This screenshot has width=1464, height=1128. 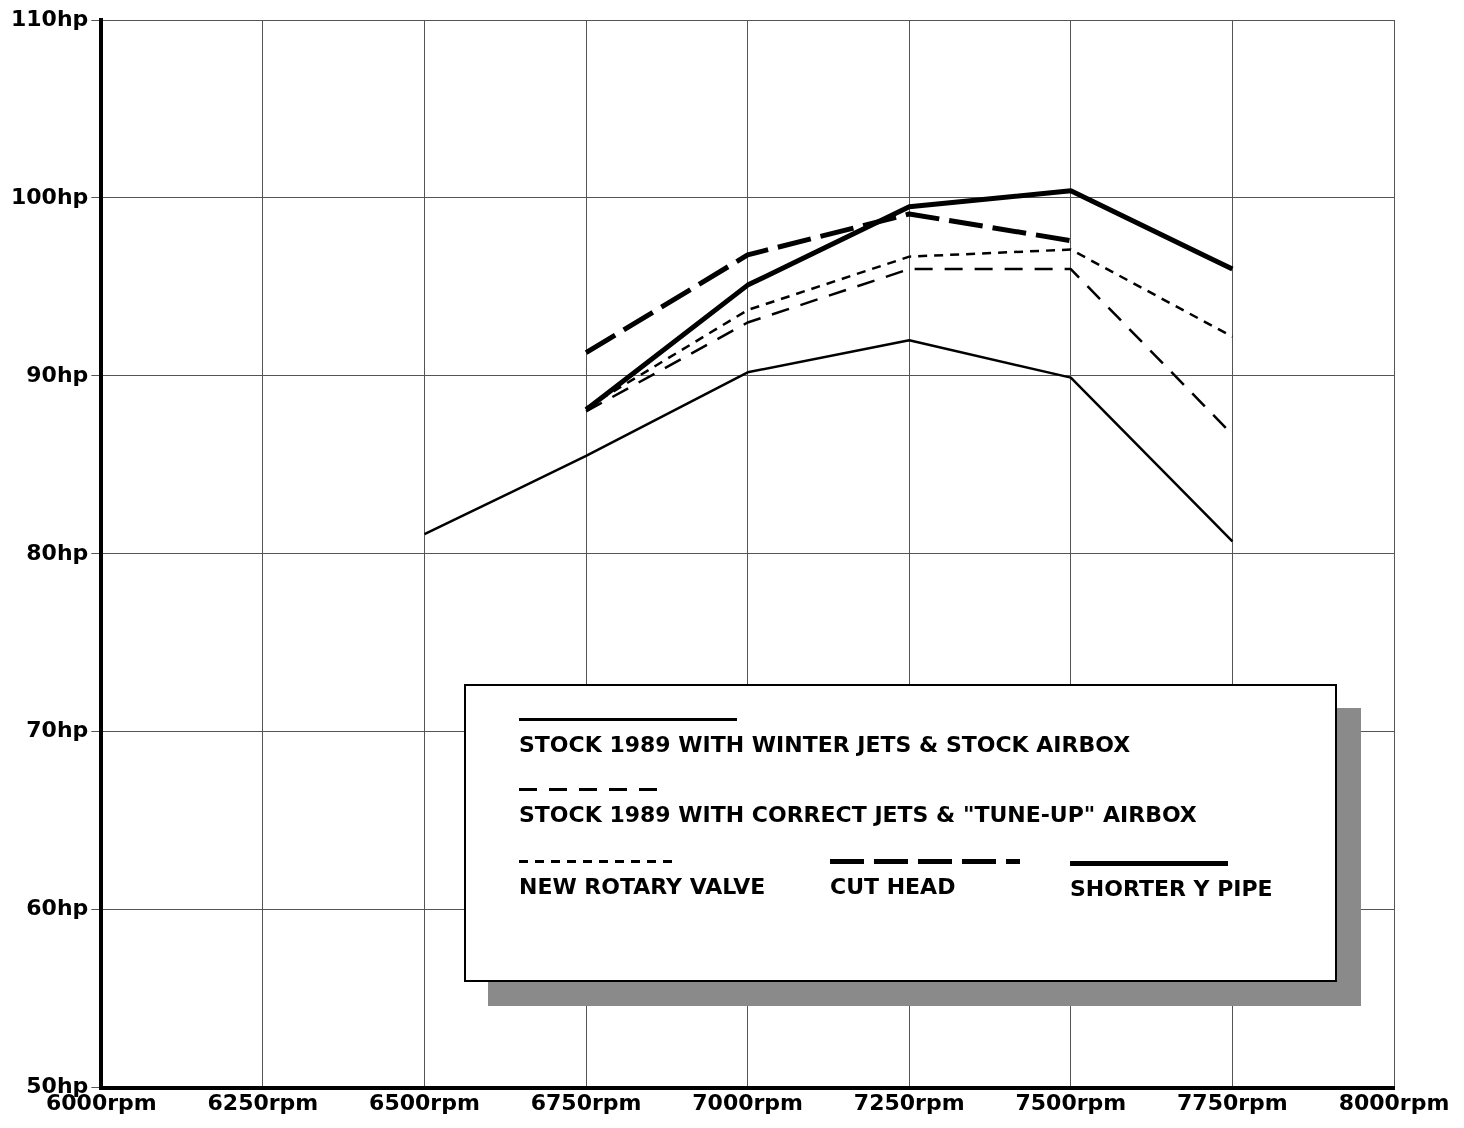 What do you see at coordinates (1171, 888) in the screenshot?
I see `legend-label: SHORTER Y PIPE` at bounding box center [1171, 888].